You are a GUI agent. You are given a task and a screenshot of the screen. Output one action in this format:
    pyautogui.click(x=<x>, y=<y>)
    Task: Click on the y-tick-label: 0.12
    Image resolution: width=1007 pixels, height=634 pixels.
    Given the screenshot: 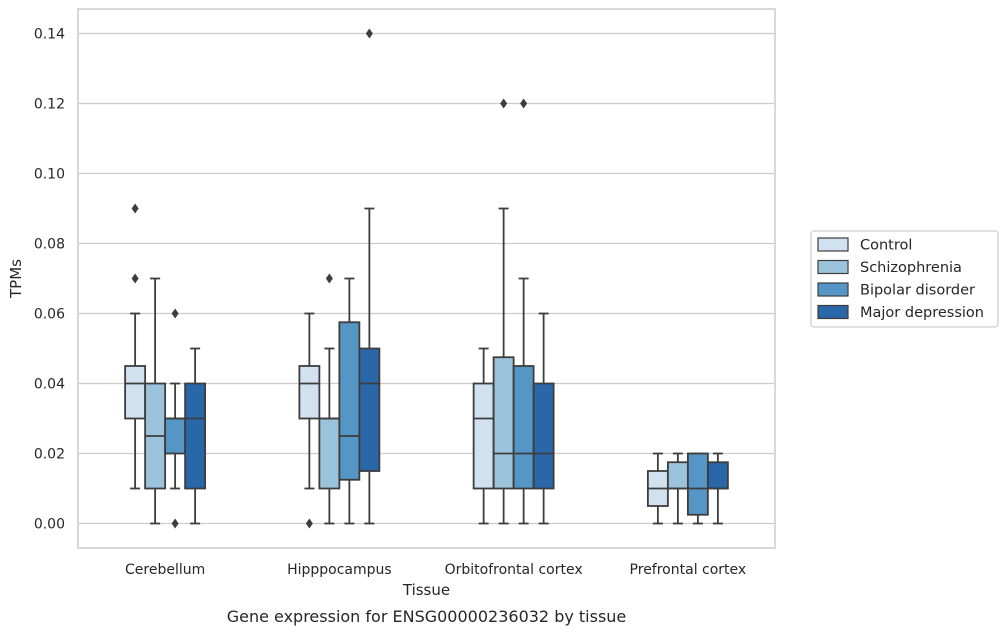 What is the action you would take?
    pyautogui.click(x=49, y=105)
    